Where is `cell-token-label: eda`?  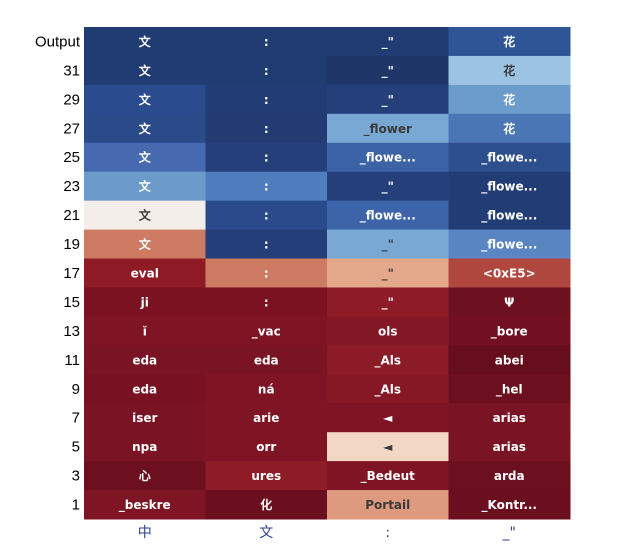
cell-token-label: eda is located at coordinates (144, 389).